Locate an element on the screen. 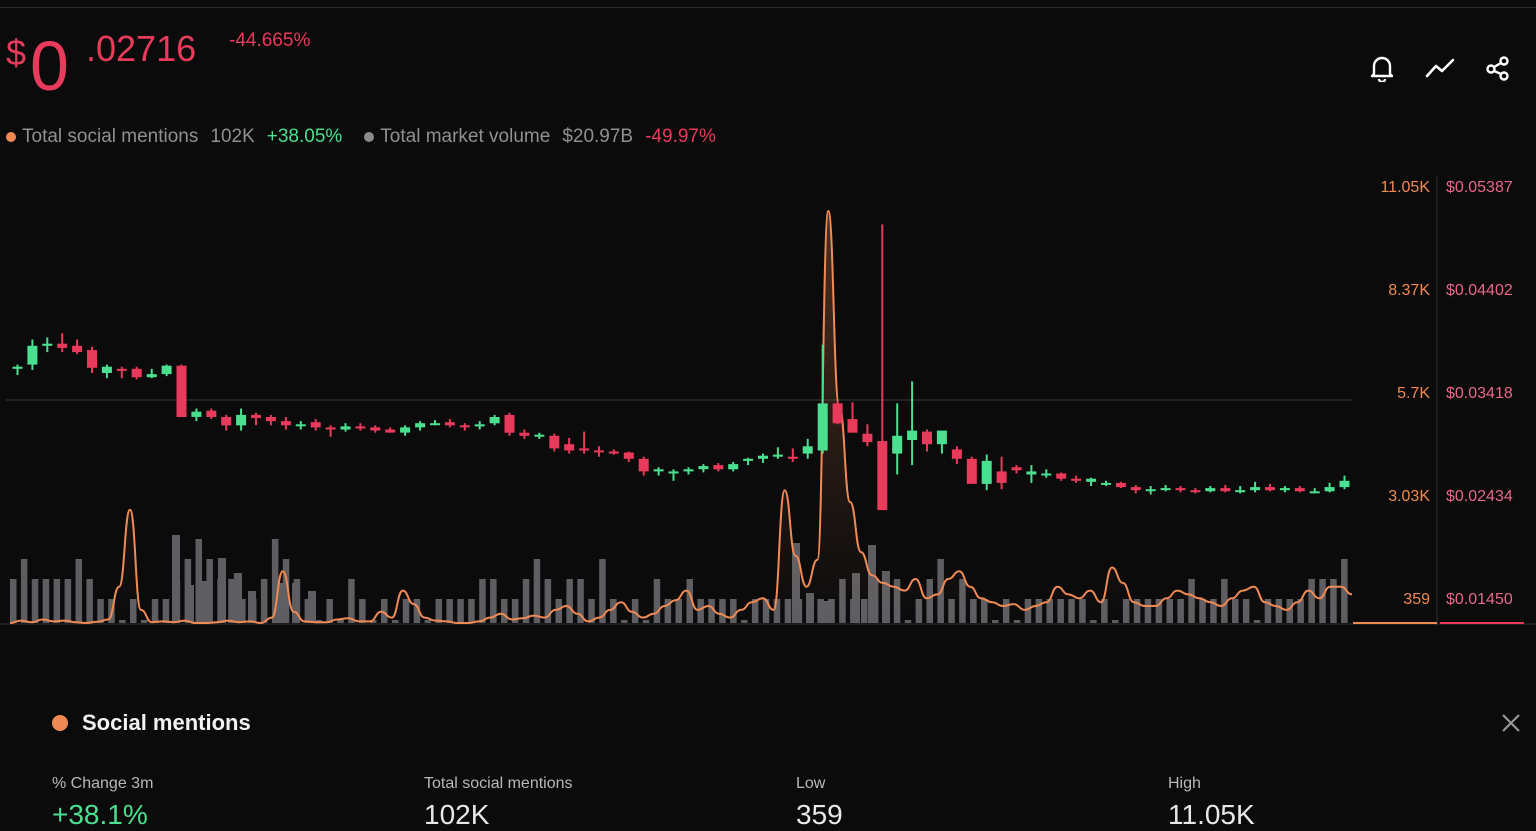 The width and height of the screenshot is (1536, 831). chart-toggle-button is located at coordinates (1440, 68).